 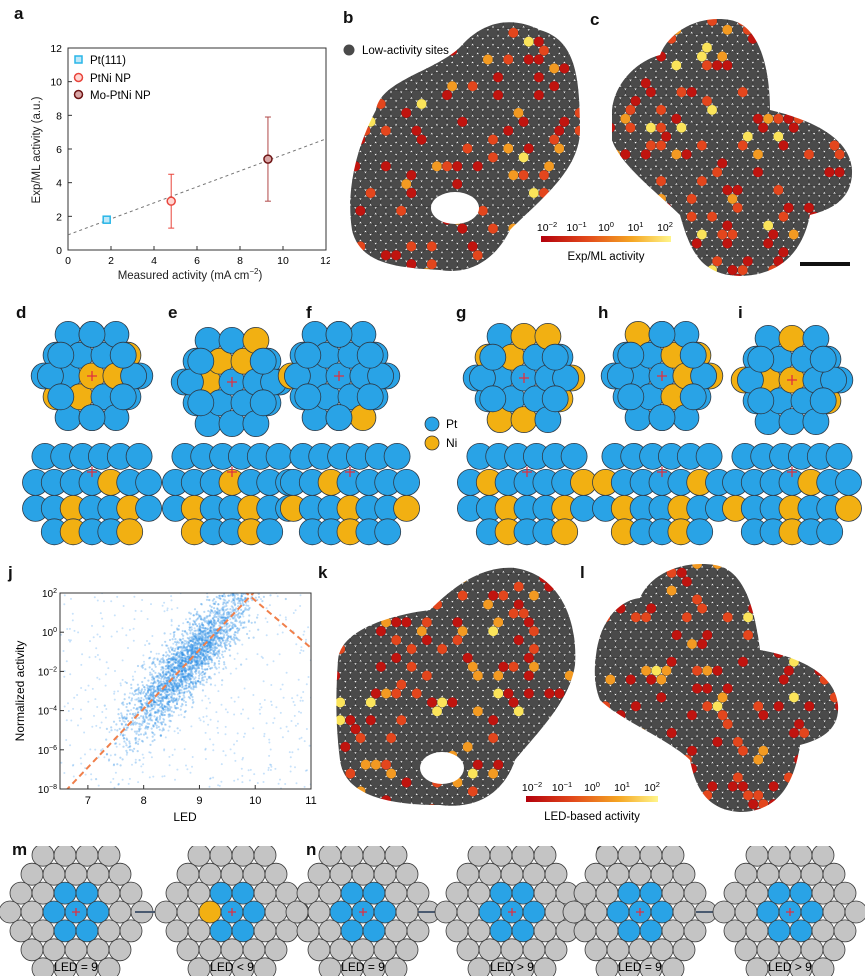 I want to click on y-tick-label: 8, so click(x=59, y=116).